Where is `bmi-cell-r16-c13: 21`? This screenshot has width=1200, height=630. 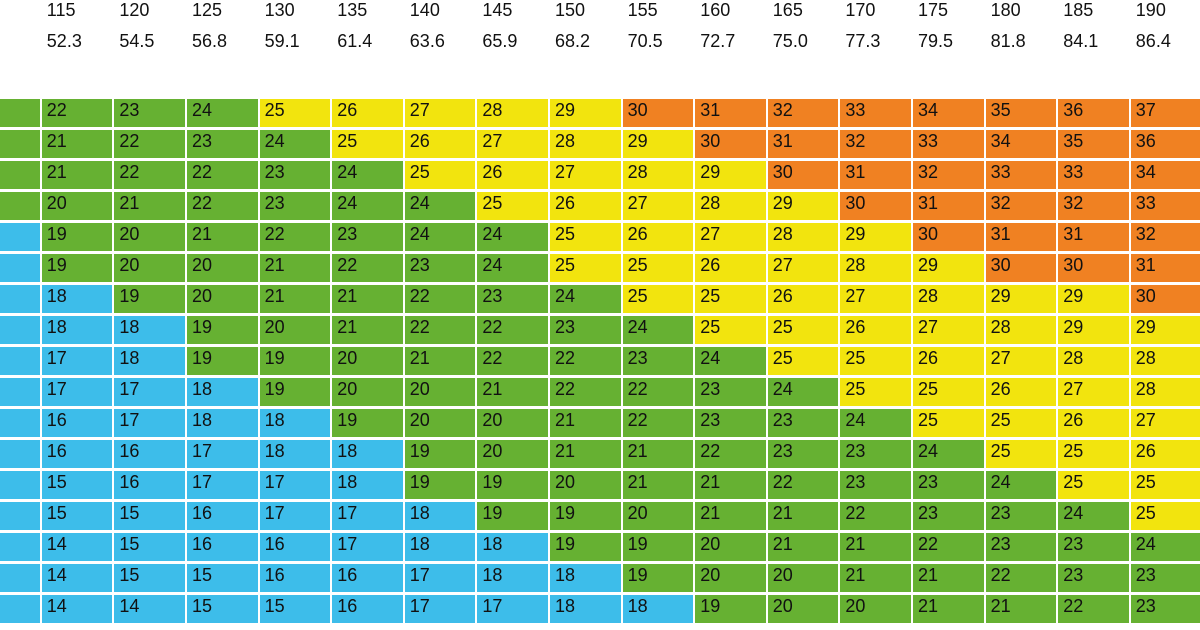
bmi-cell-r16-c13: 21 is located at coordinates (948, 609).